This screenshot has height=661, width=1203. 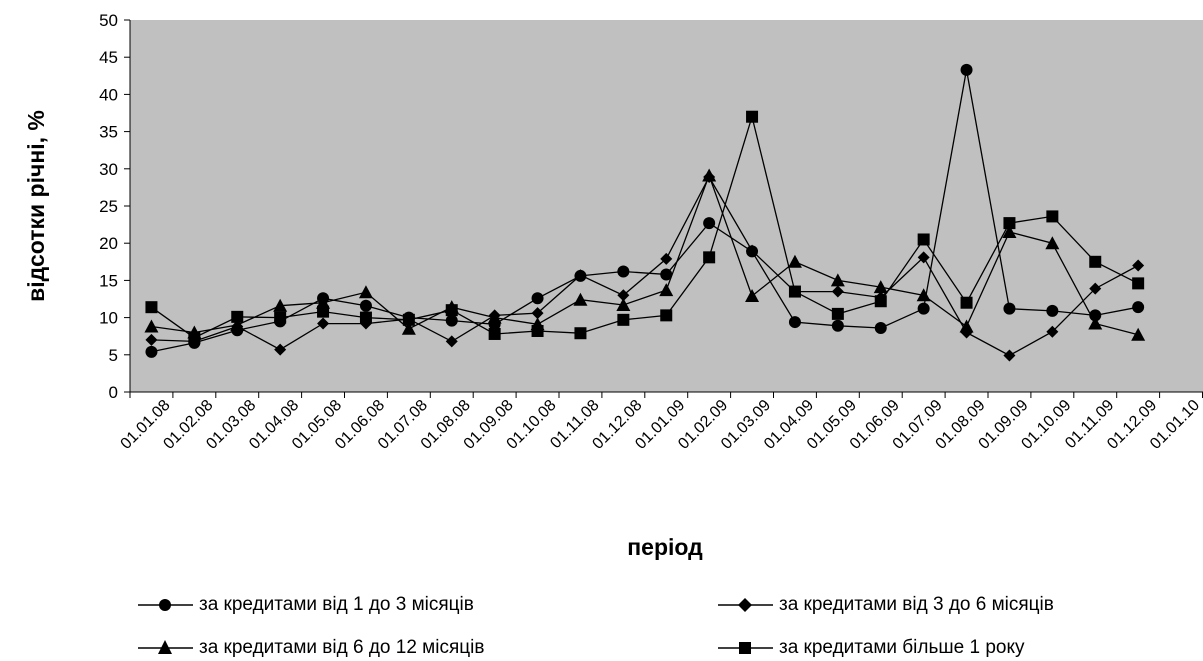 What do you see at coordinates (36, 206) in the screenshot?
I see `y-axis-title: відсотки річні, %` at bounding box center [36, 206].